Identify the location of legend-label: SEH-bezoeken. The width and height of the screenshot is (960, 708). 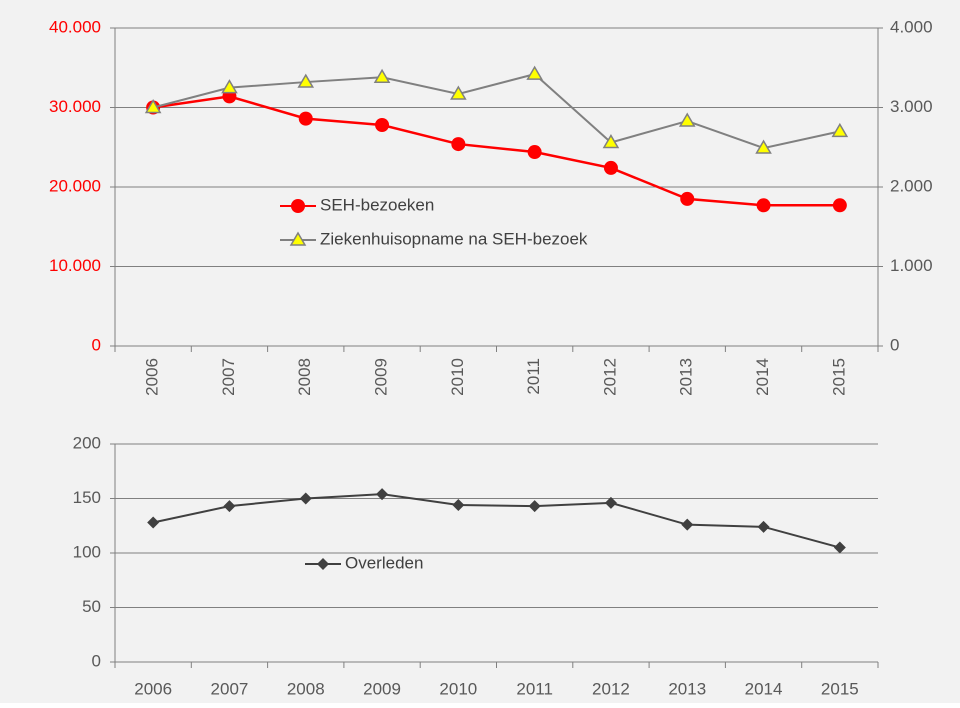
(377, 204).